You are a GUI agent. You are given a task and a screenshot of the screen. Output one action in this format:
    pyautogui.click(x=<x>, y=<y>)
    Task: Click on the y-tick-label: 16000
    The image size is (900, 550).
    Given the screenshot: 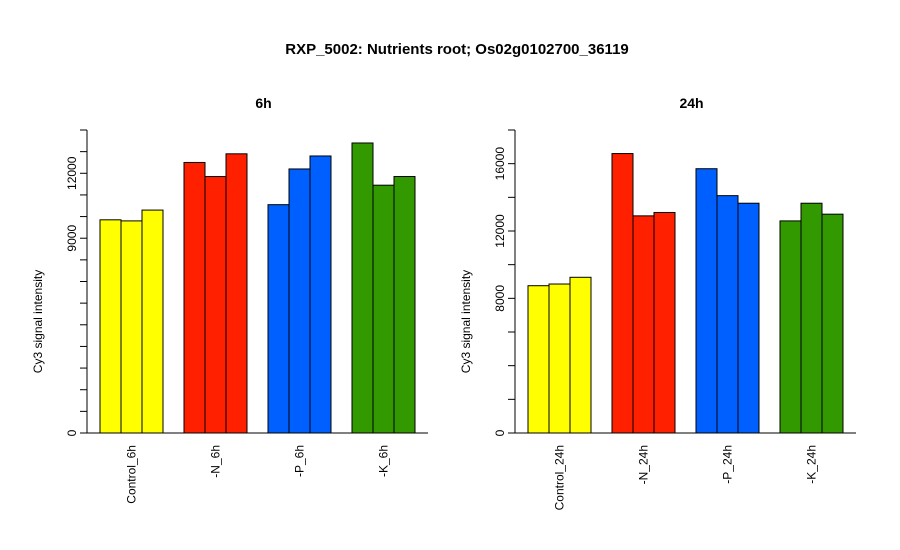 What is the action you would take?
    pyautogui.click(x=500, y=164)
    